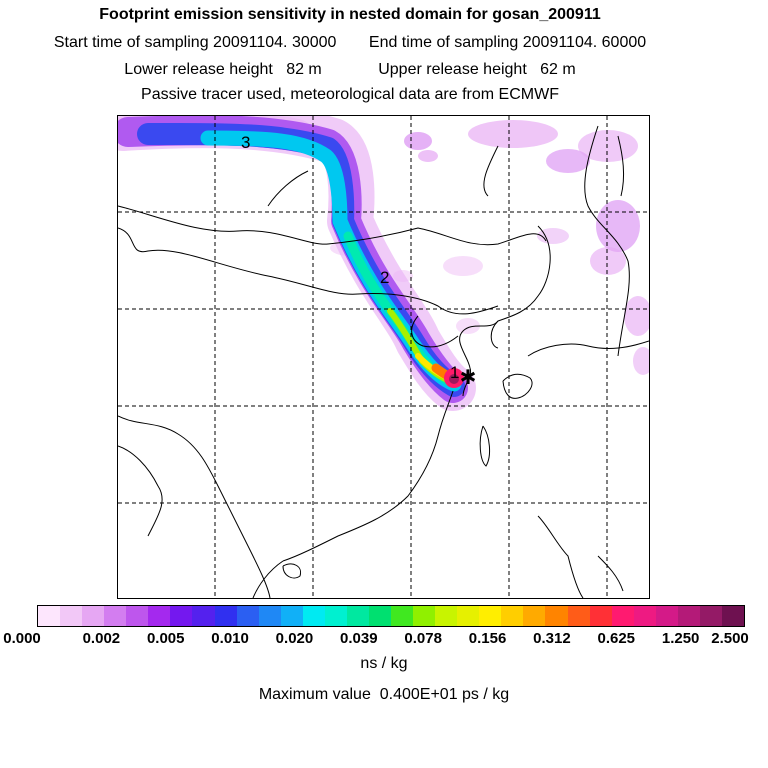 The height and width of the screenshot is (768, 768). What do you see at coordinates (560, 556) in the screenshot?
I see `philippines` at bounding box center [560, 556].